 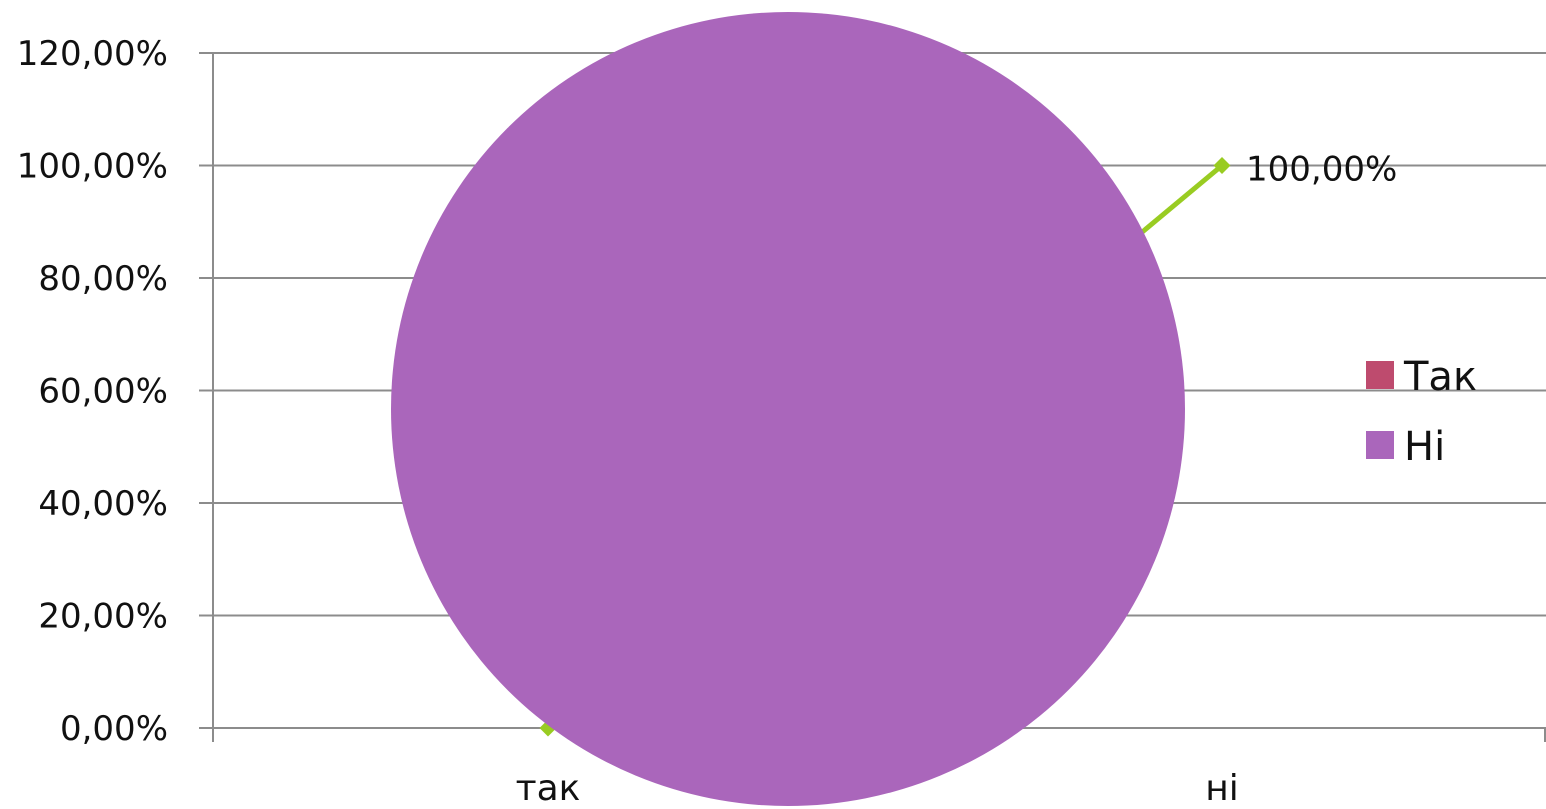 I want to click on y-tick-label: 120,00%, so click(x=92, y=54).